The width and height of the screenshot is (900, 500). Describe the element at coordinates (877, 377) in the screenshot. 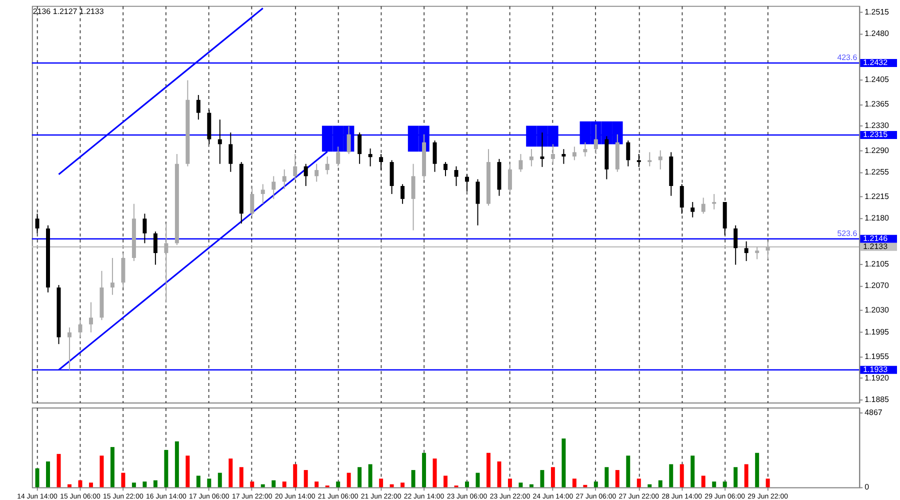

I see `y-tick-label: 1.1920` at that location.